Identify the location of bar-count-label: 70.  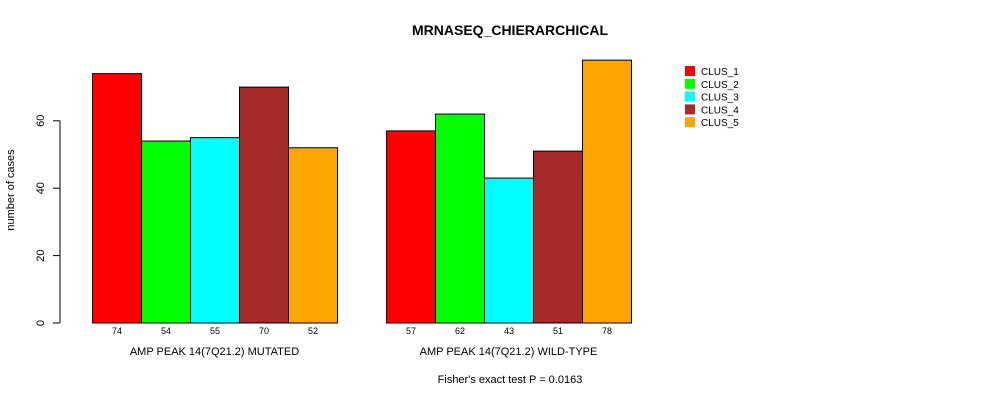
(264, 331).